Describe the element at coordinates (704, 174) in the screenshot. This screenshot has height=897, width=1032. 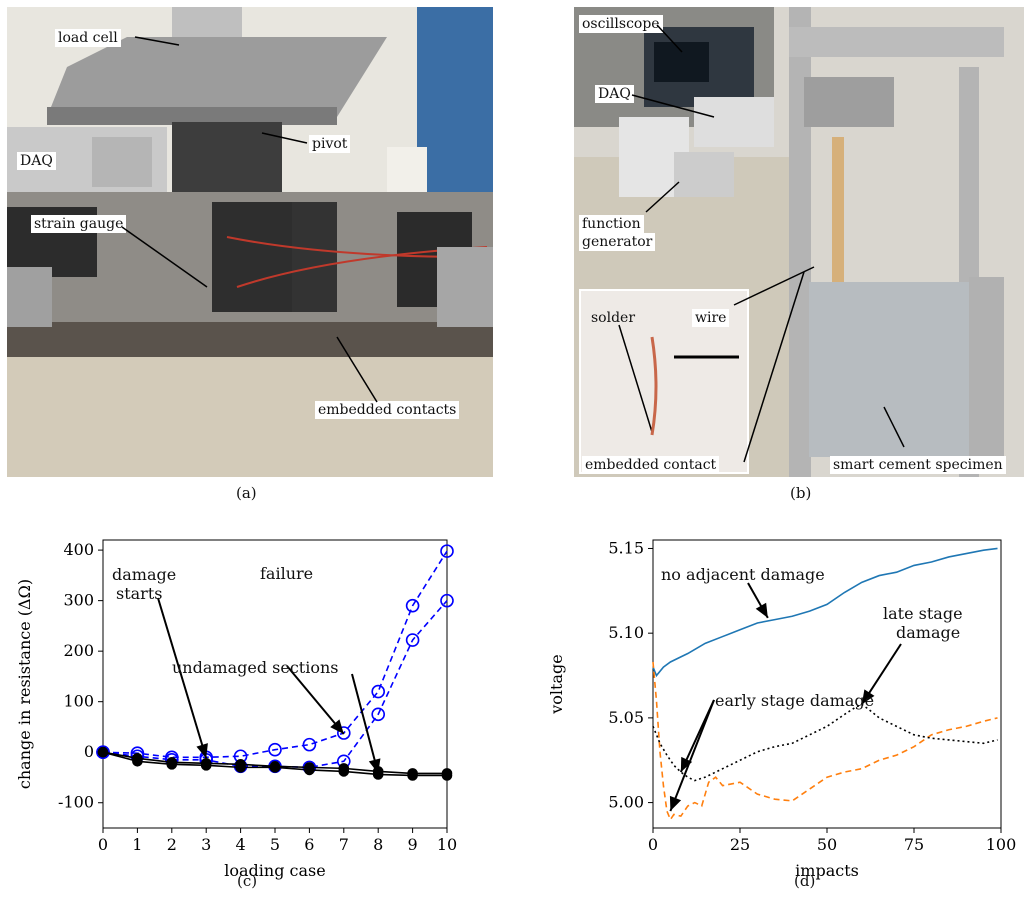
I see `function-generator` at that location.